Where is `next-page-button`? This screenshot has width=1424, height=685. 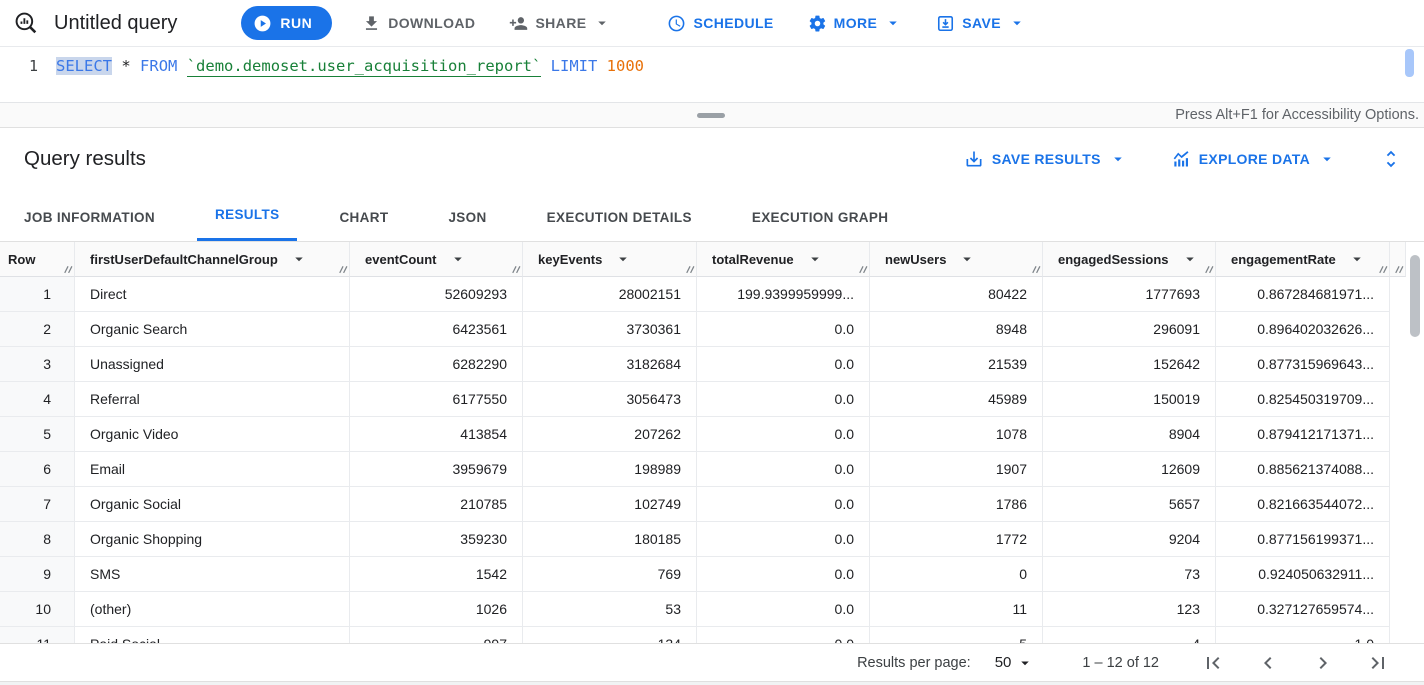 next-page-button is located at coordinates (1323, 663).